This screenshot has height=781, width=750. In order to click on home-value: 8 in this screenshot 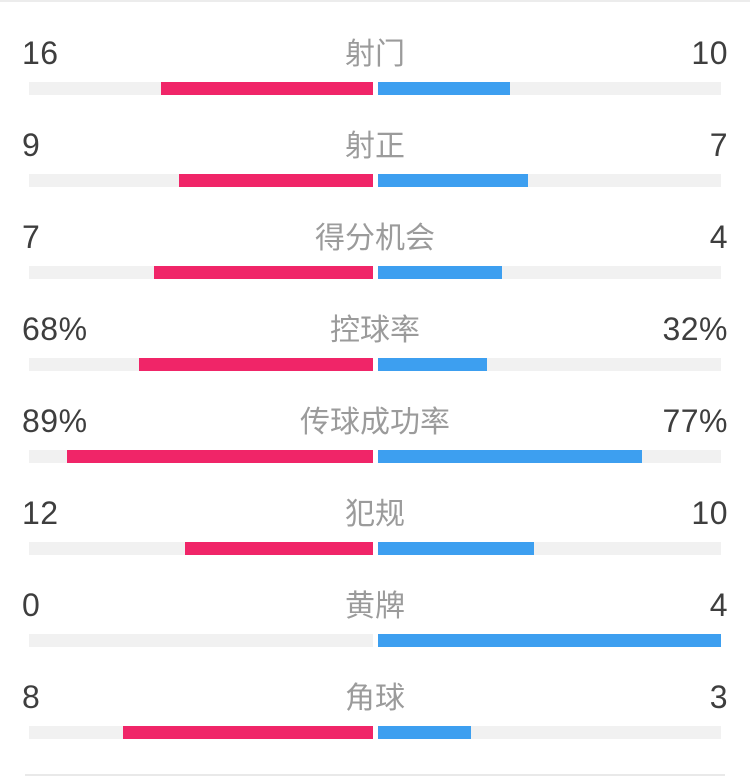, I will do `click(31, 697)`.